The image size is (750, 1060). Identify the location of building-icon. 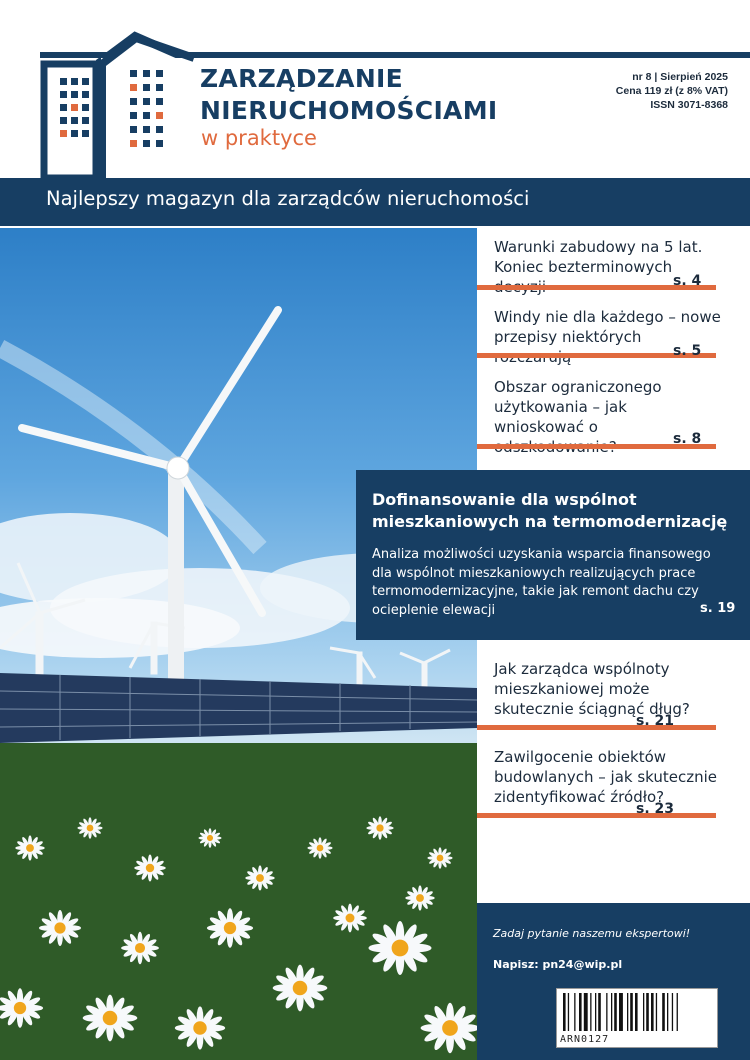
(117, 104).